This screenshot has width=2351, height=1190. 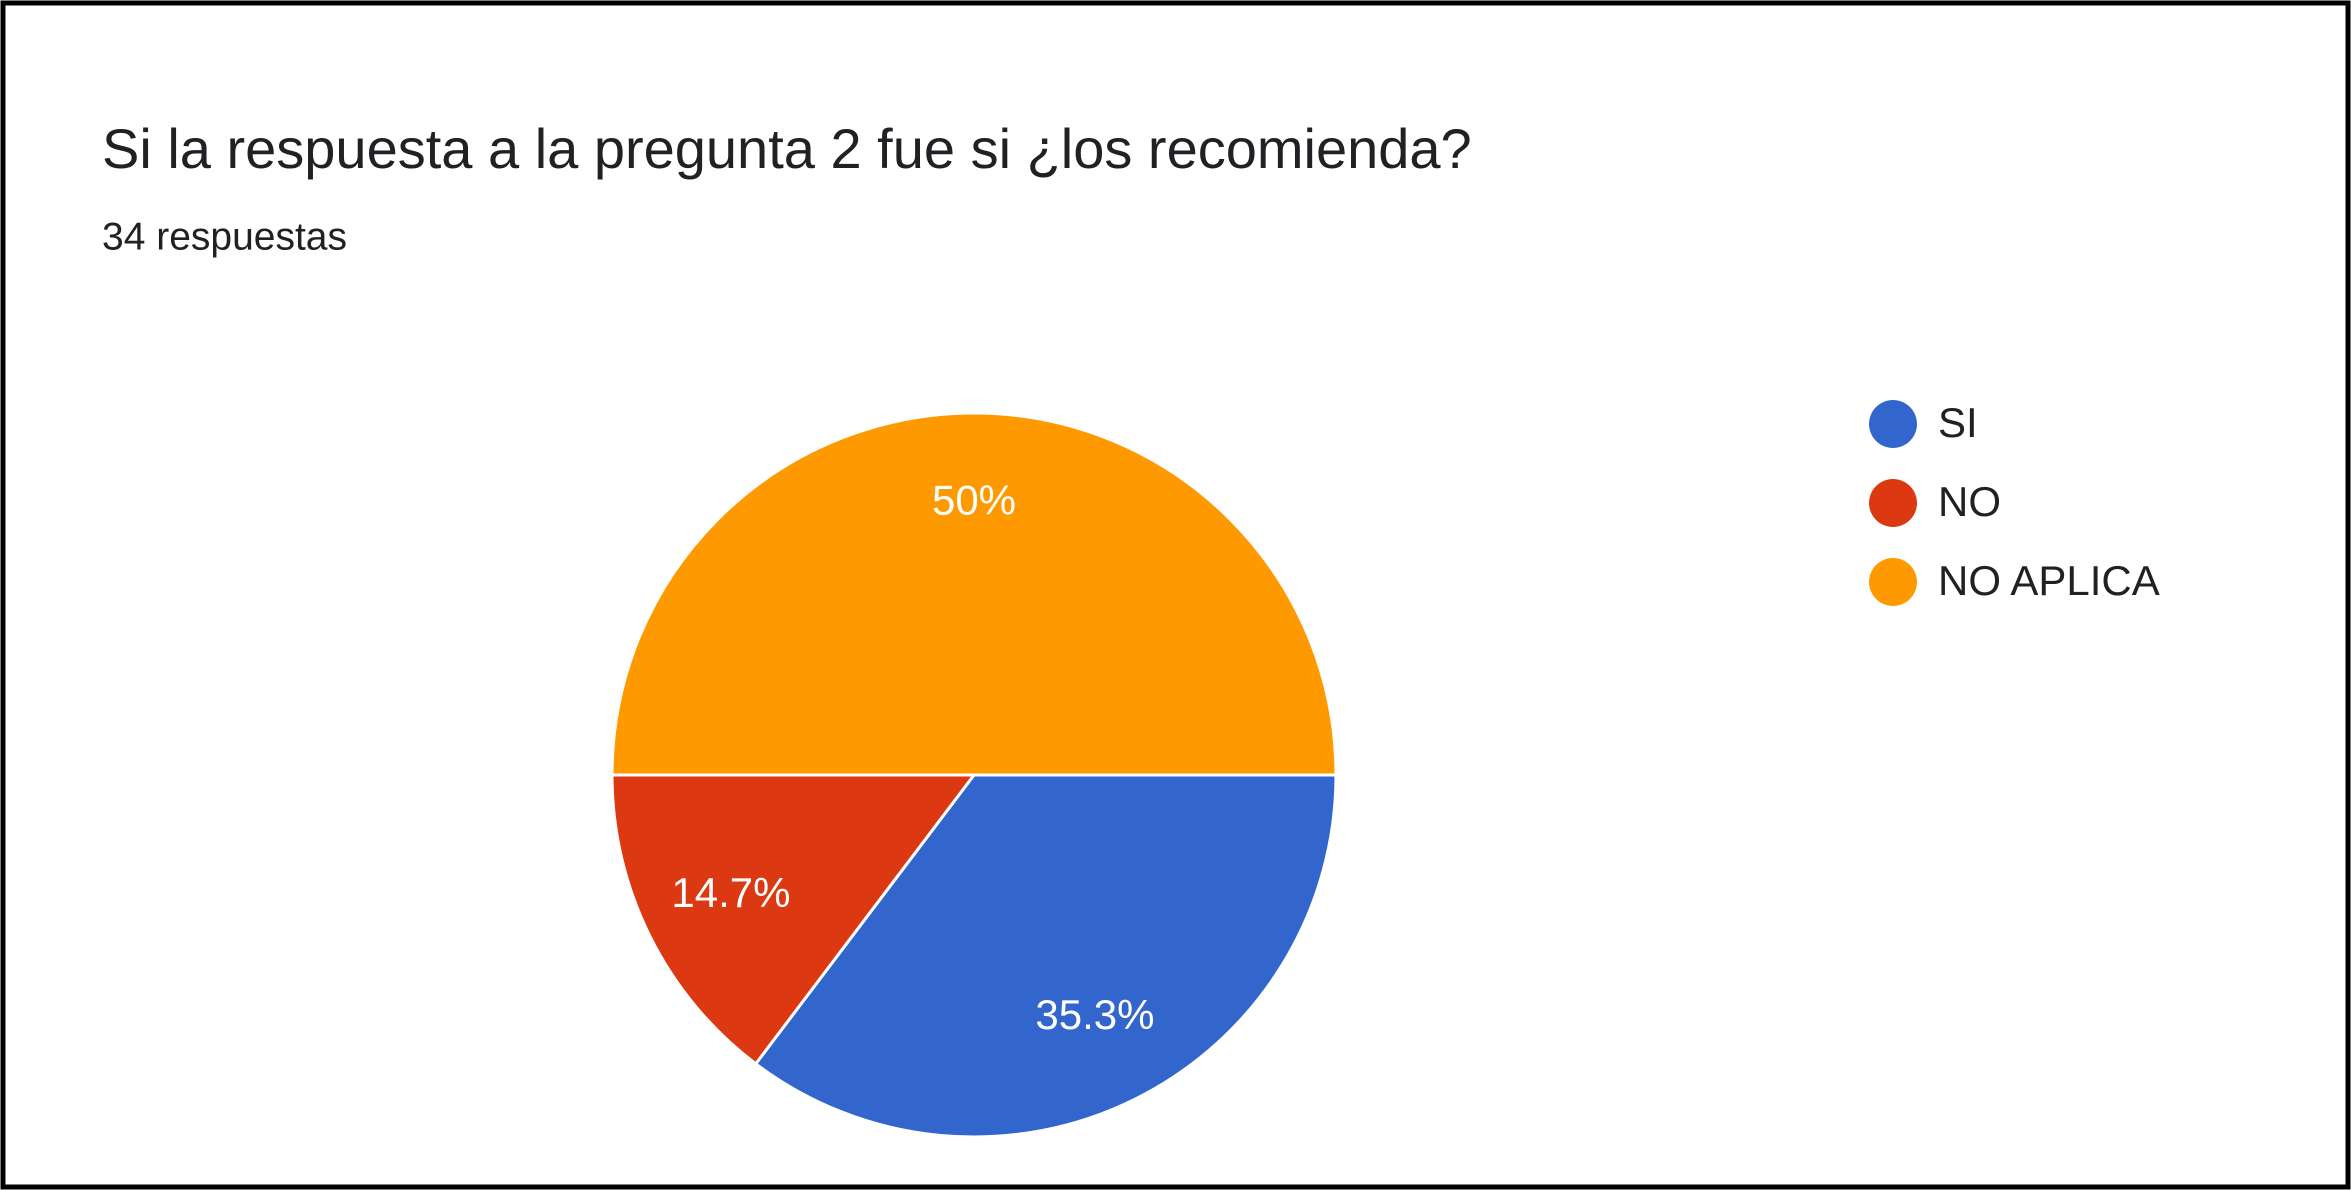 What do you see at coordinates (974, 500) in the screenshot?
I see `data-label: 50%` at bounding box center [974, 500].